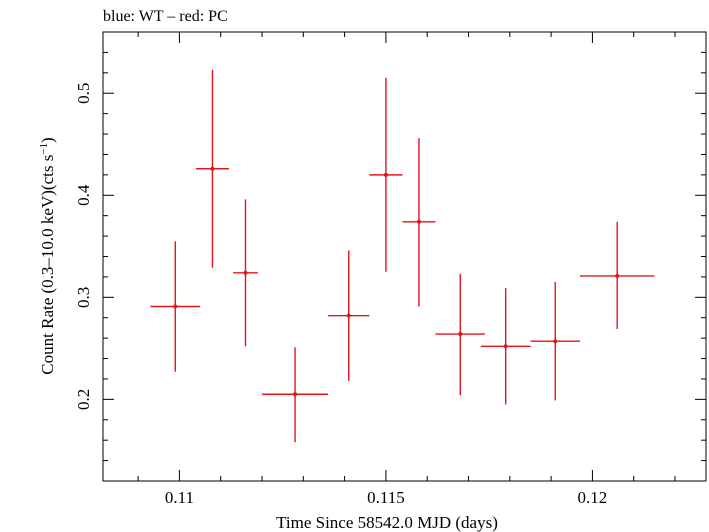 The width and height of the screenshot is (709, 532). Describe the element at coordinates (47, 265) in the screenshot. I see `y-axis-label-main: Count Rate (0.3–10.0 keV)(cts s` at that location.